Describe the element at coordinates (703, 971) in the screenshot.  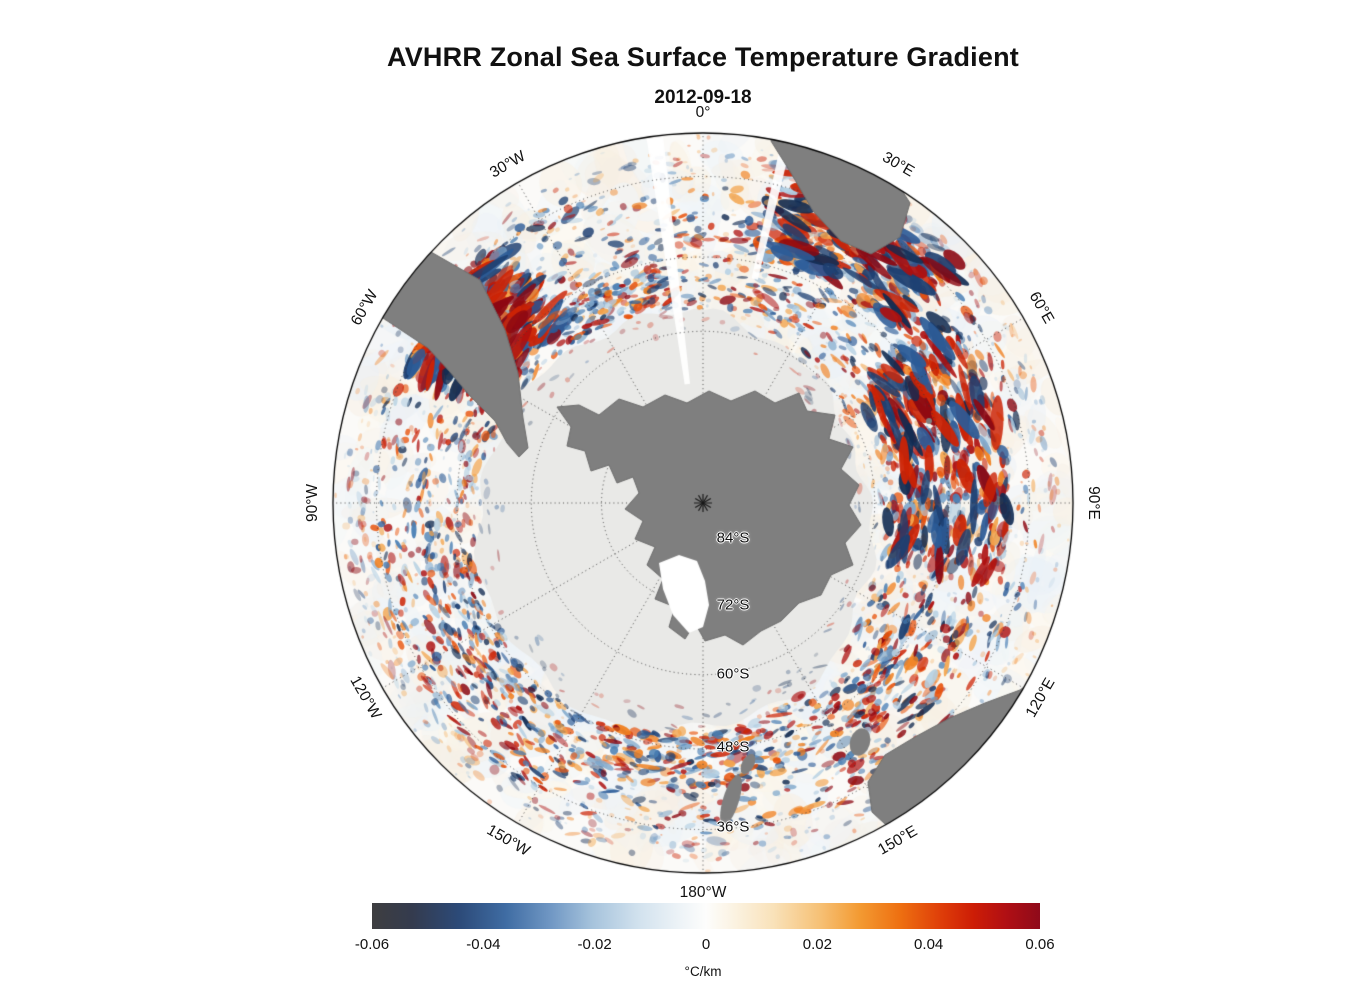
I see `colorbar-unit-label: °C/km` at that location.